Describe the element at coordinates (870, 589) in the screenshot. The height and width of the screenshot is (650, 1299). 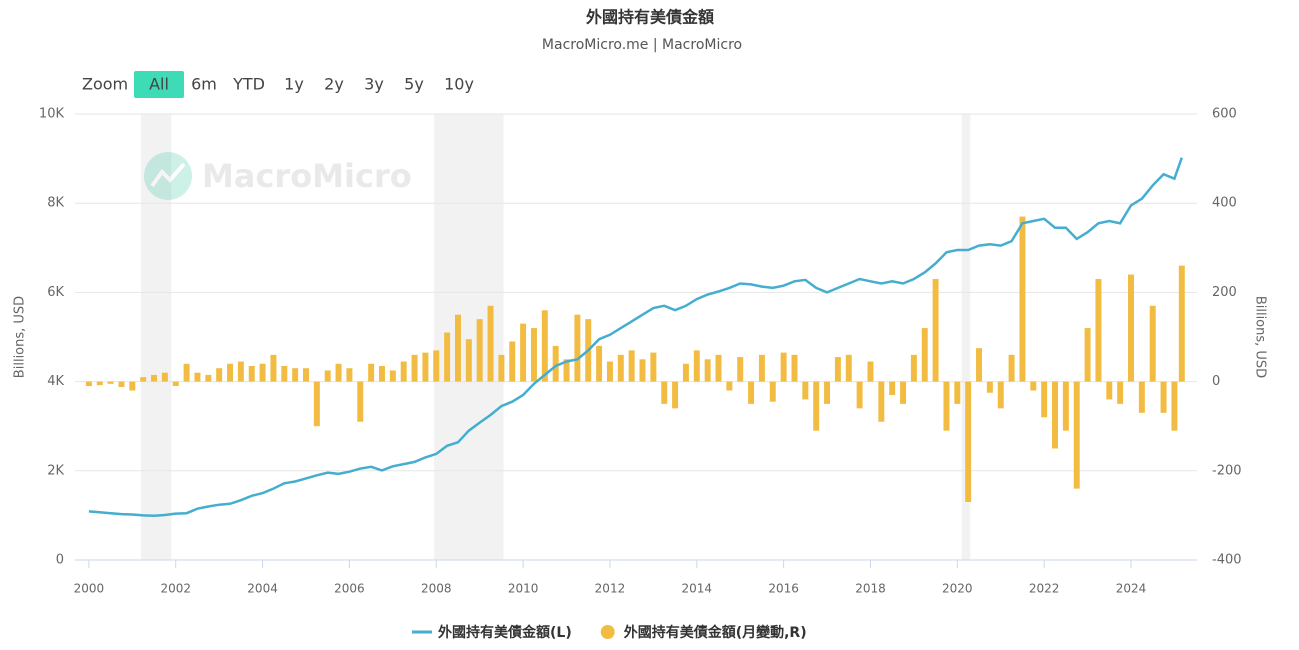
I see `x-tick-label: 2018` at that location.